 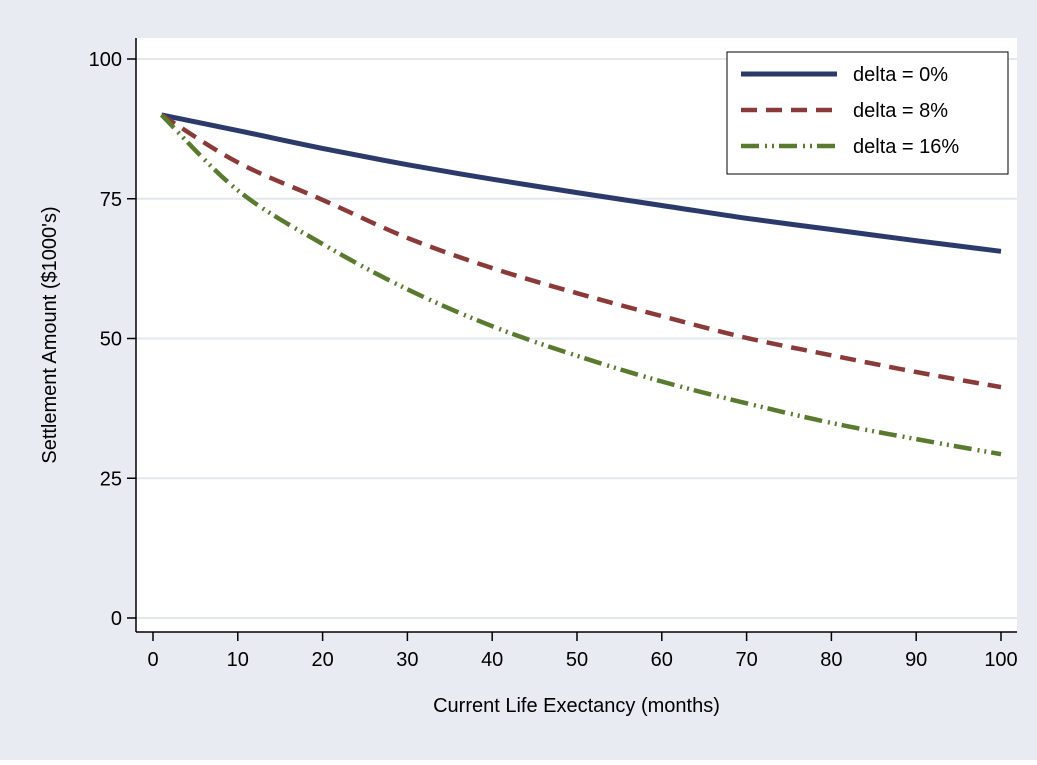 I want to click on y-tick-label-100: 100, so click(x=105, y=60).